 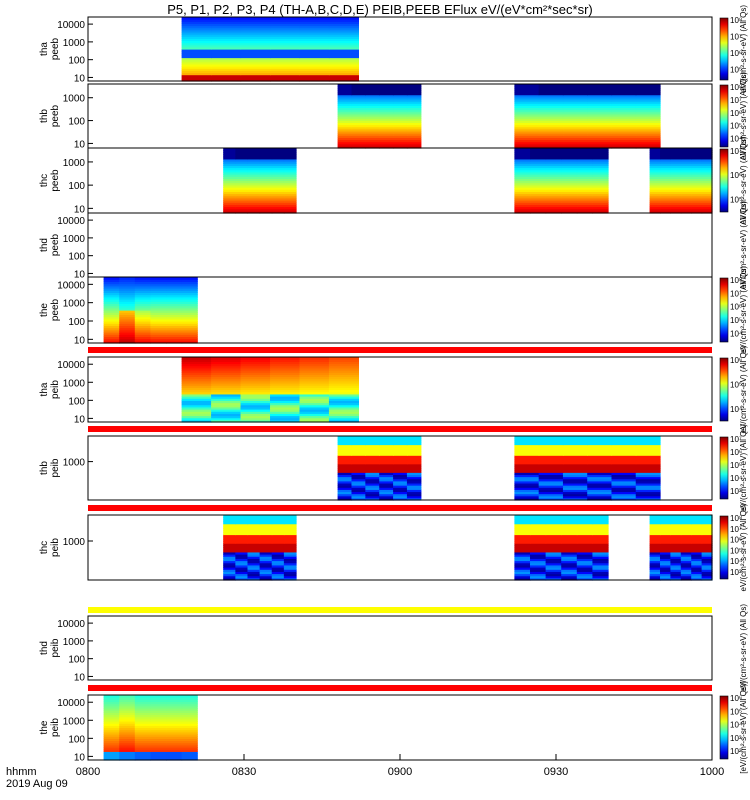 What do you see at coordinates (400, 772) in the screenshot?
I see `x-tick-label: 0900` at bounding box center [400, 772].